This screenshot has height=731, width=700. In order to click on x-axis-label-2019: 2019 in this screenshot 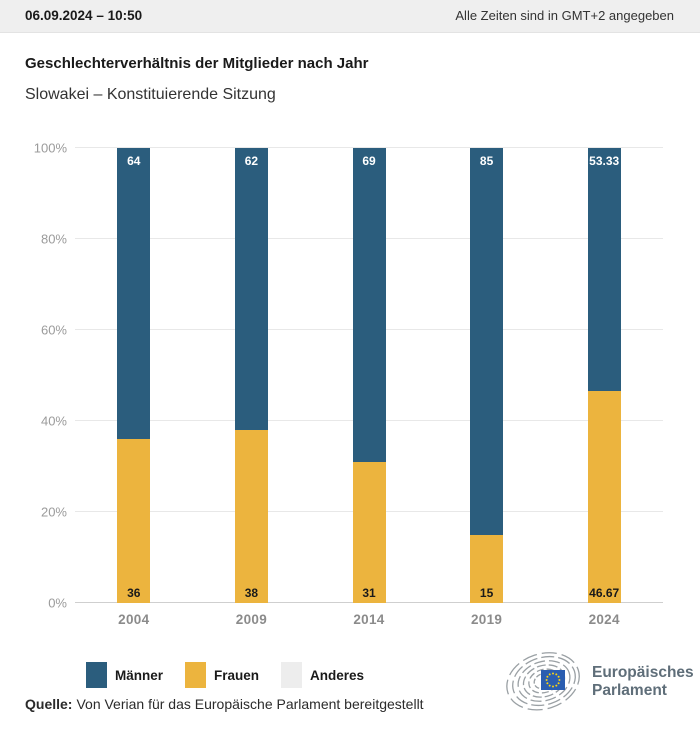, I will do `click(486, 619)`.